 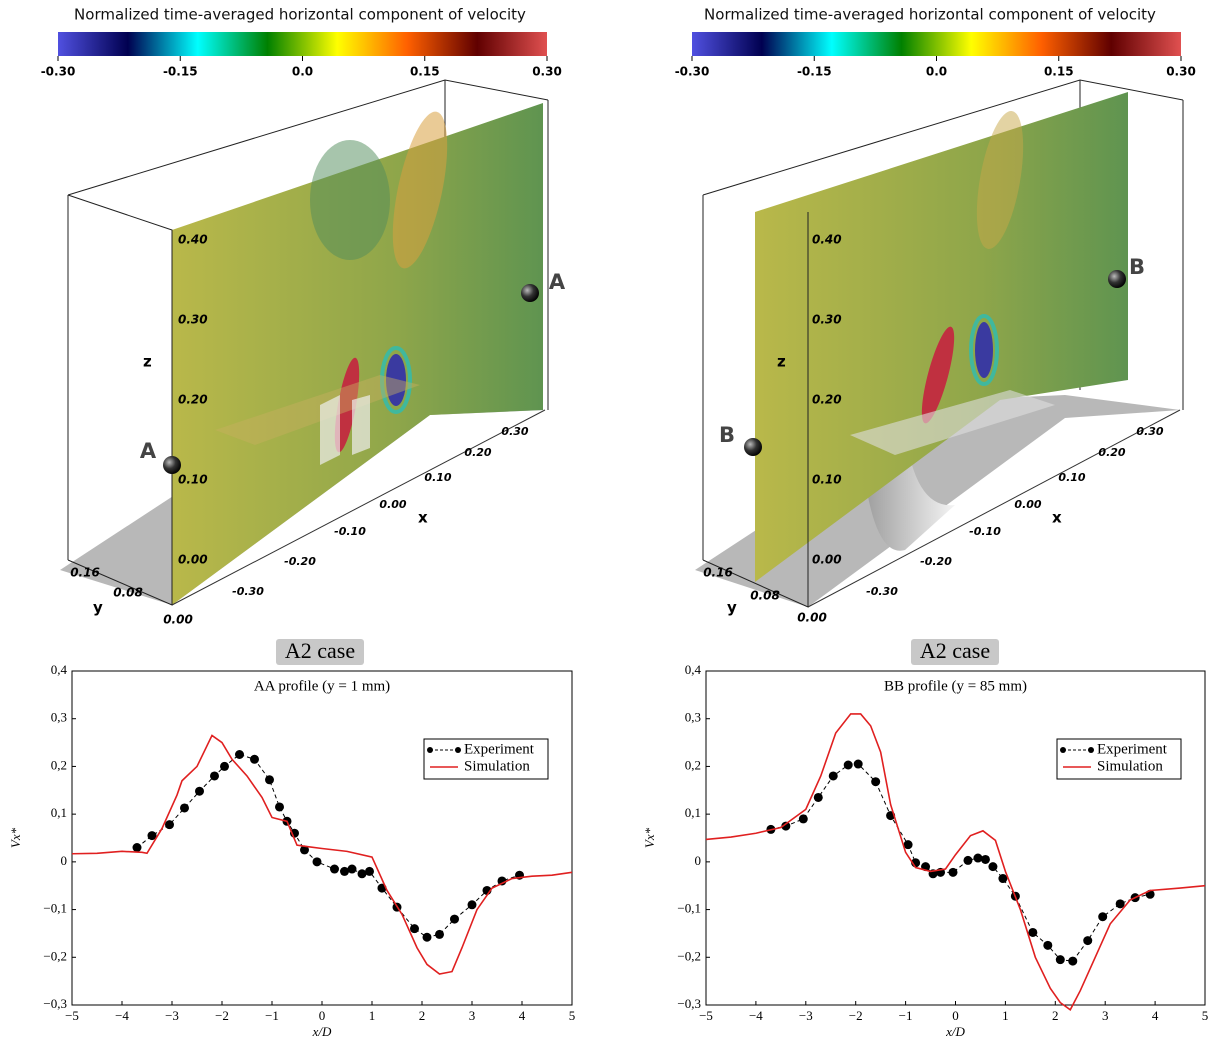 I want to click on y-axis-label: Vx*, so click(x=649, y=837).